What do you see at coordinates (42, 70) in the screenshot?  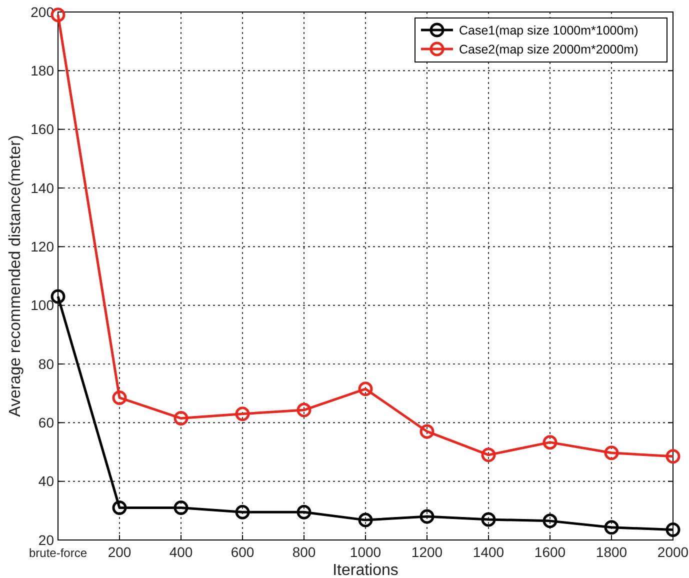 I see `y-tick-label: 180` at bounding box center [42, 70].